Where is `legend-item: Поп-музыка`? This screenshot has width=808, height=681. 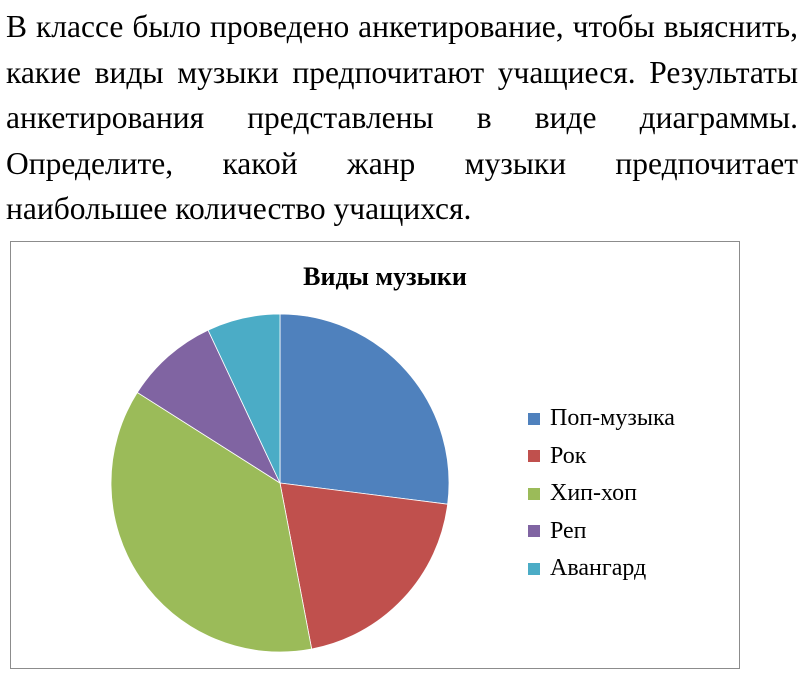
legend-item: Поп-музыка is located at coordinates (601, 419).